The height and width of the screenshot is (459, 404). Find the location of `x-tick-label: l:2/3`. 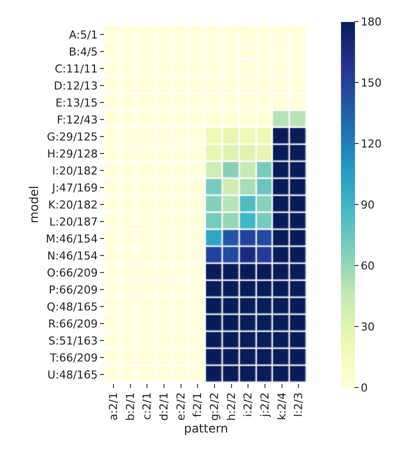

x-tick-label: l:2/3 is located at coordinates (299, 404).